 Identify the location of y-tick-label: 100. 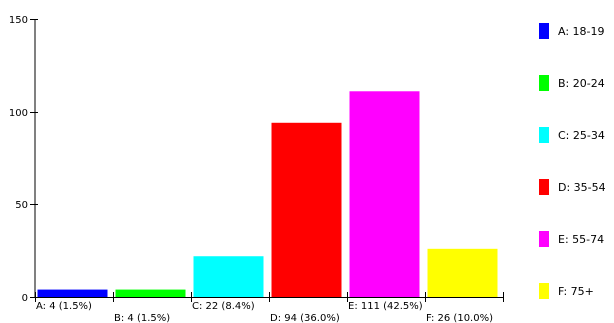
(18, 113).